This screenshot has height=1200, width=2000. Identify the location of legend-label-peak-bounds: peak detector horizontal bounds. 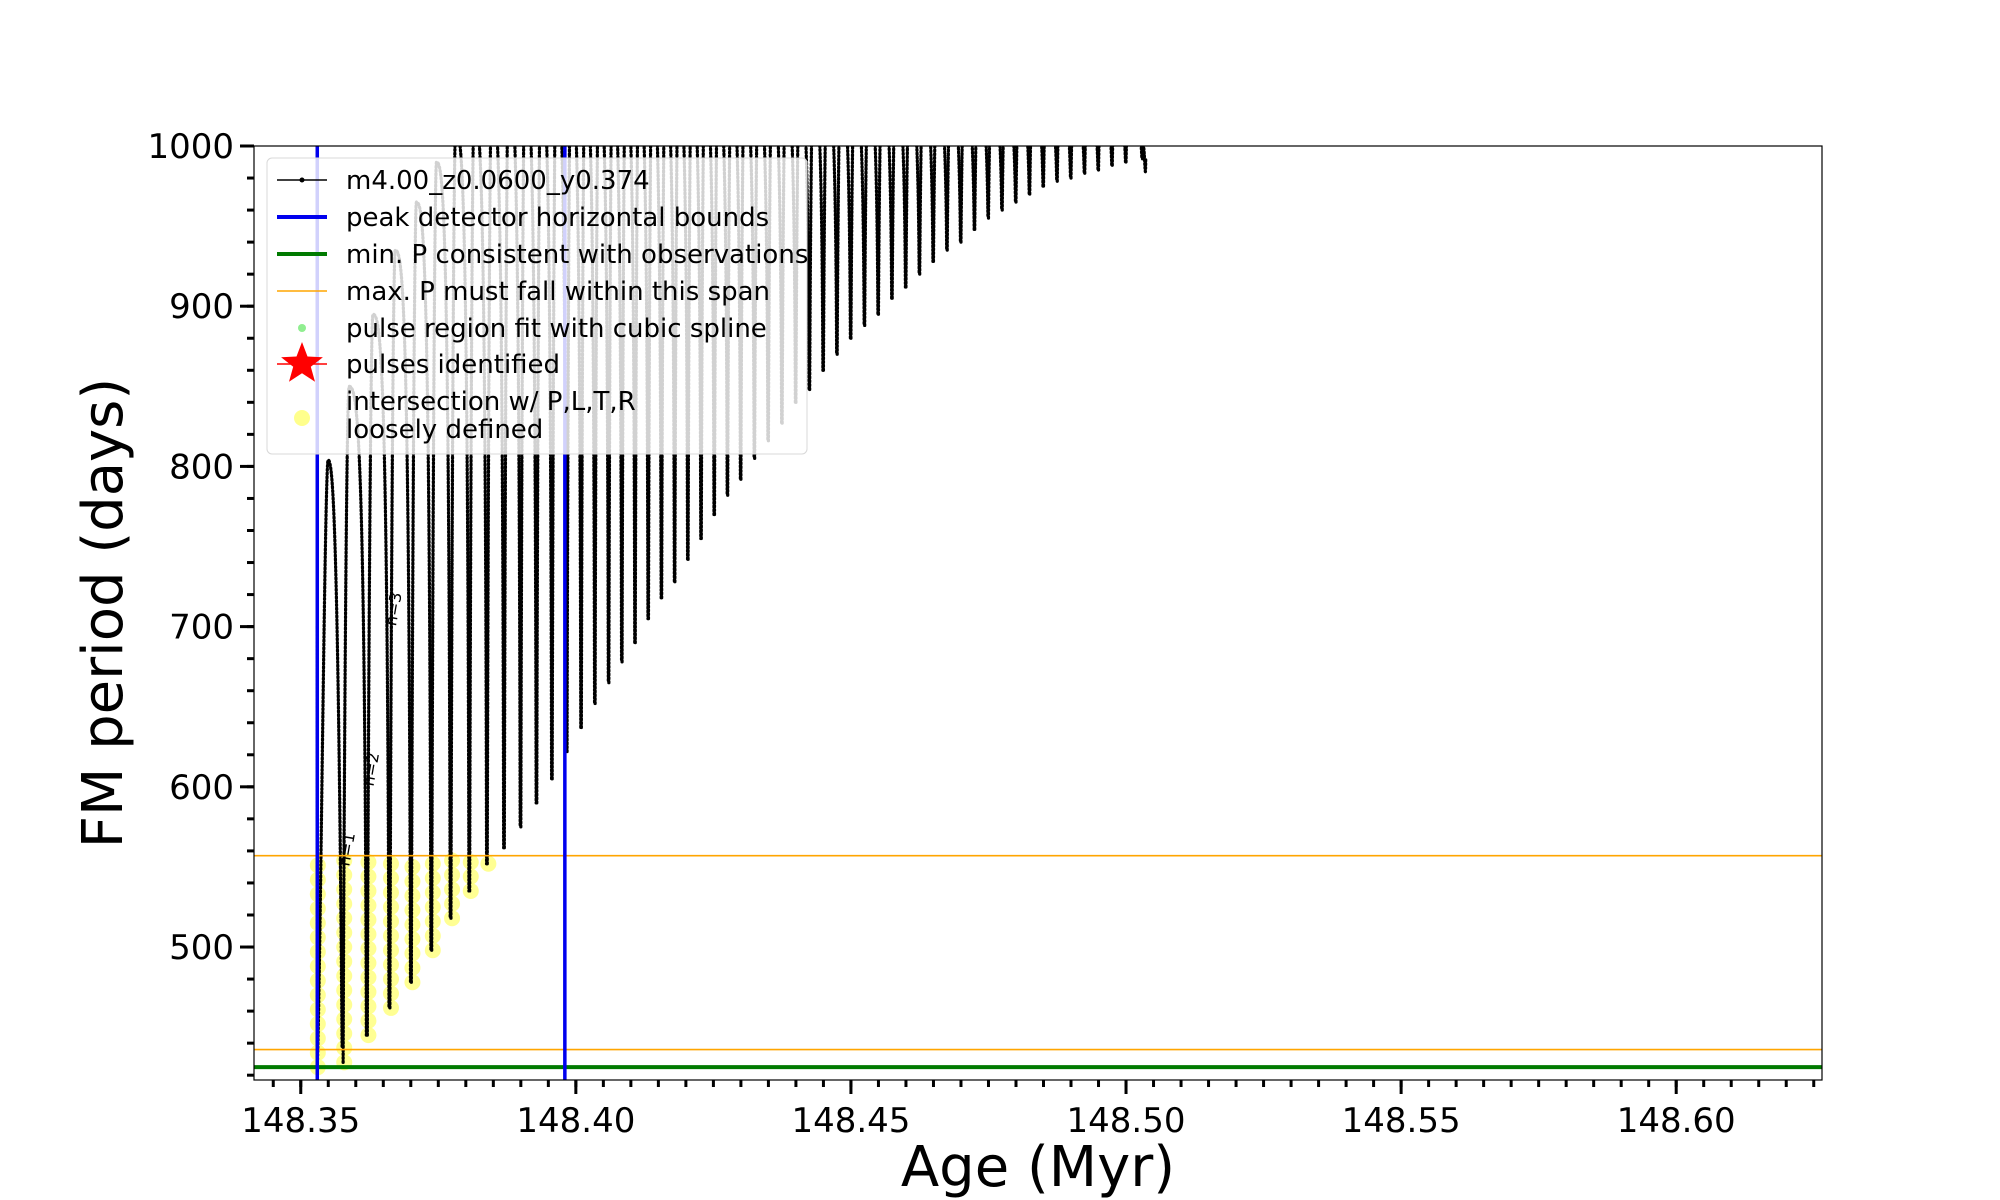
(557, 218).